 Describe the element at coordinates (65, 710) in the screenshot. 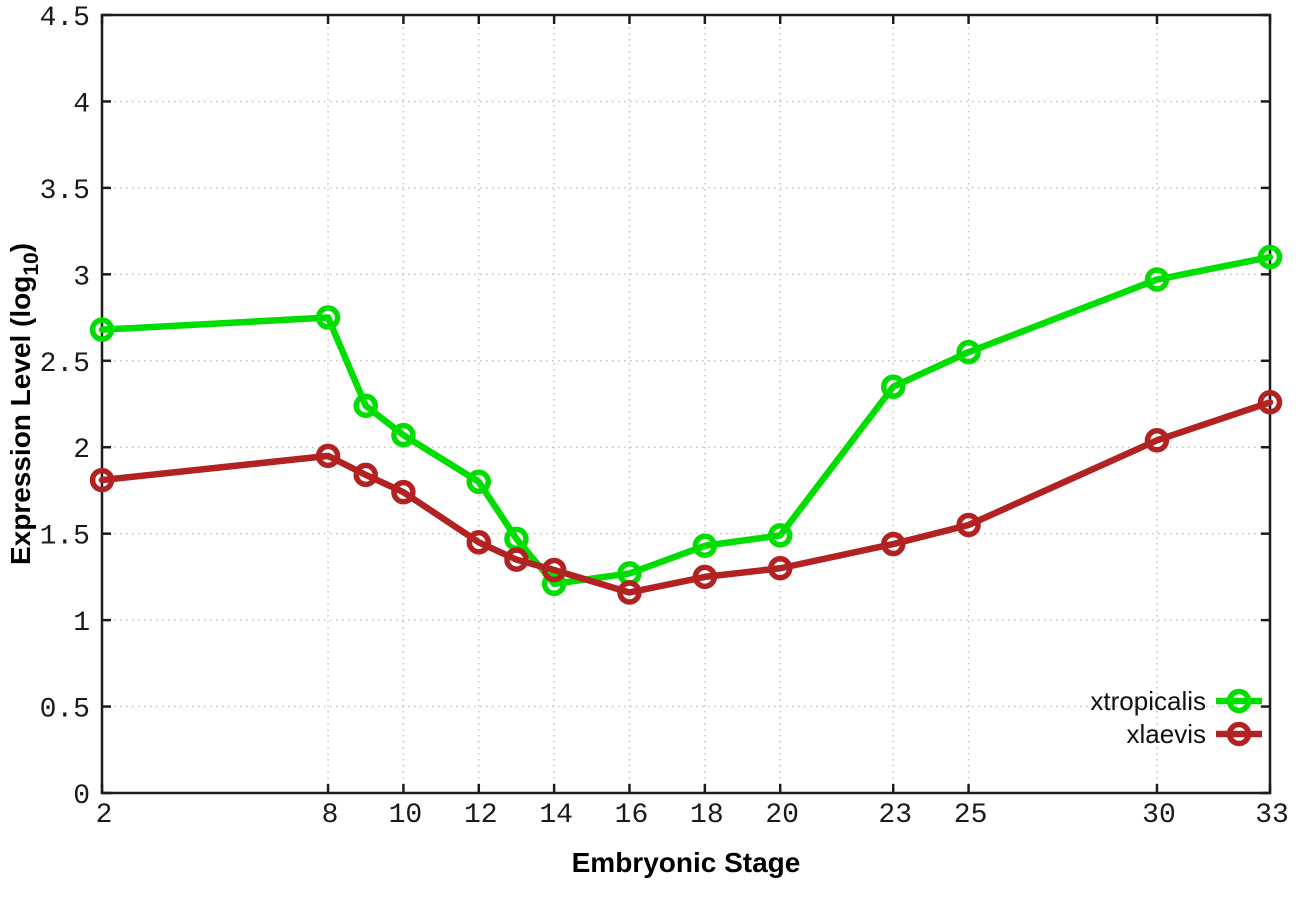

I see `y-tick-label: 0.5` at that location.